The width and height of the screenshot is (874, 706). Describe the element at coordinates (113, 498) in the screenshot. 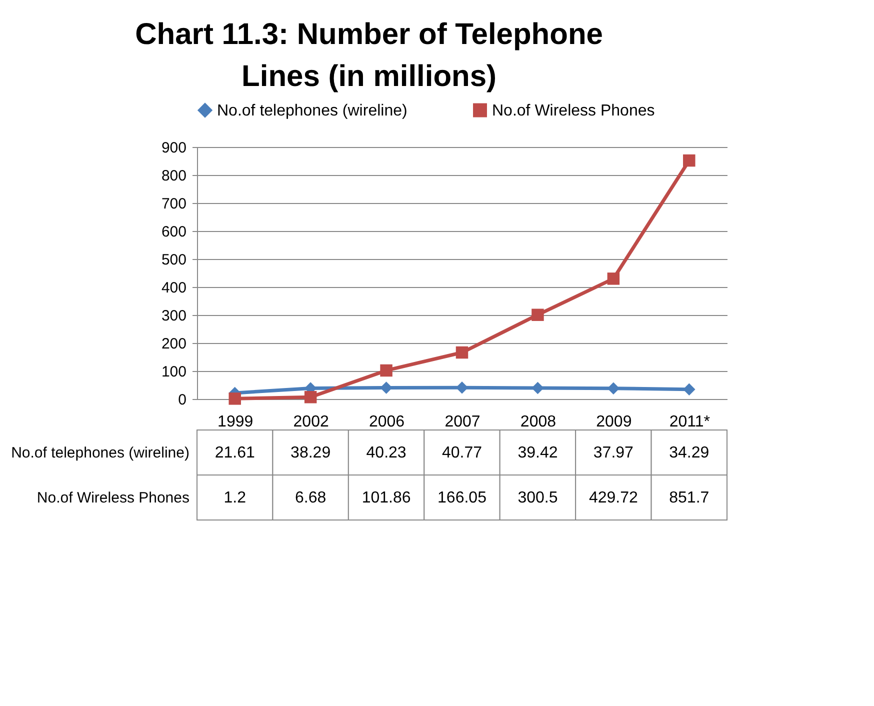

I see `text: No.of Wireless Phones` at that location.